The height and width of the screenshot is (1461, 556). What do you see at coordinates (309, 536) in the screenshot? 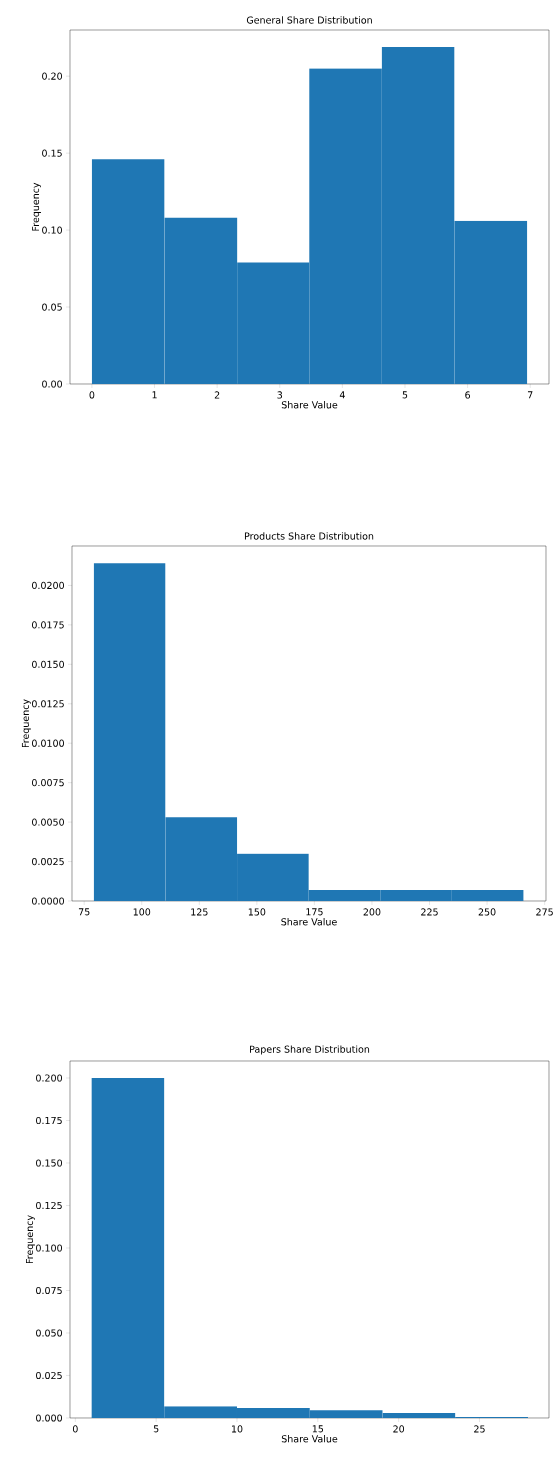
I see `chart-title: Products Share Distribution` at bounding box center [309, 536].